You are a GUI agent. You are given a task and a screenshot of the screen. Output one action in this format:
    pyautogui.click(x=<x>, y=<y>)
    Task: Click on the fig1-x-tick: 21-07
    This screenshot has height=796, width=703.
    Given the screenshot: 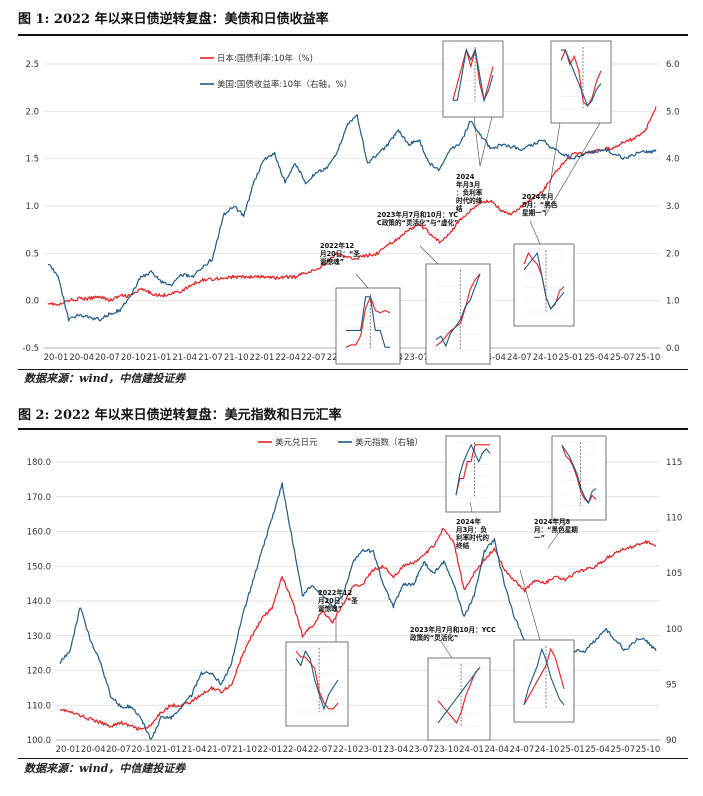 What is the action you would take?
    pyautogui.click(x=210, y=358)
    